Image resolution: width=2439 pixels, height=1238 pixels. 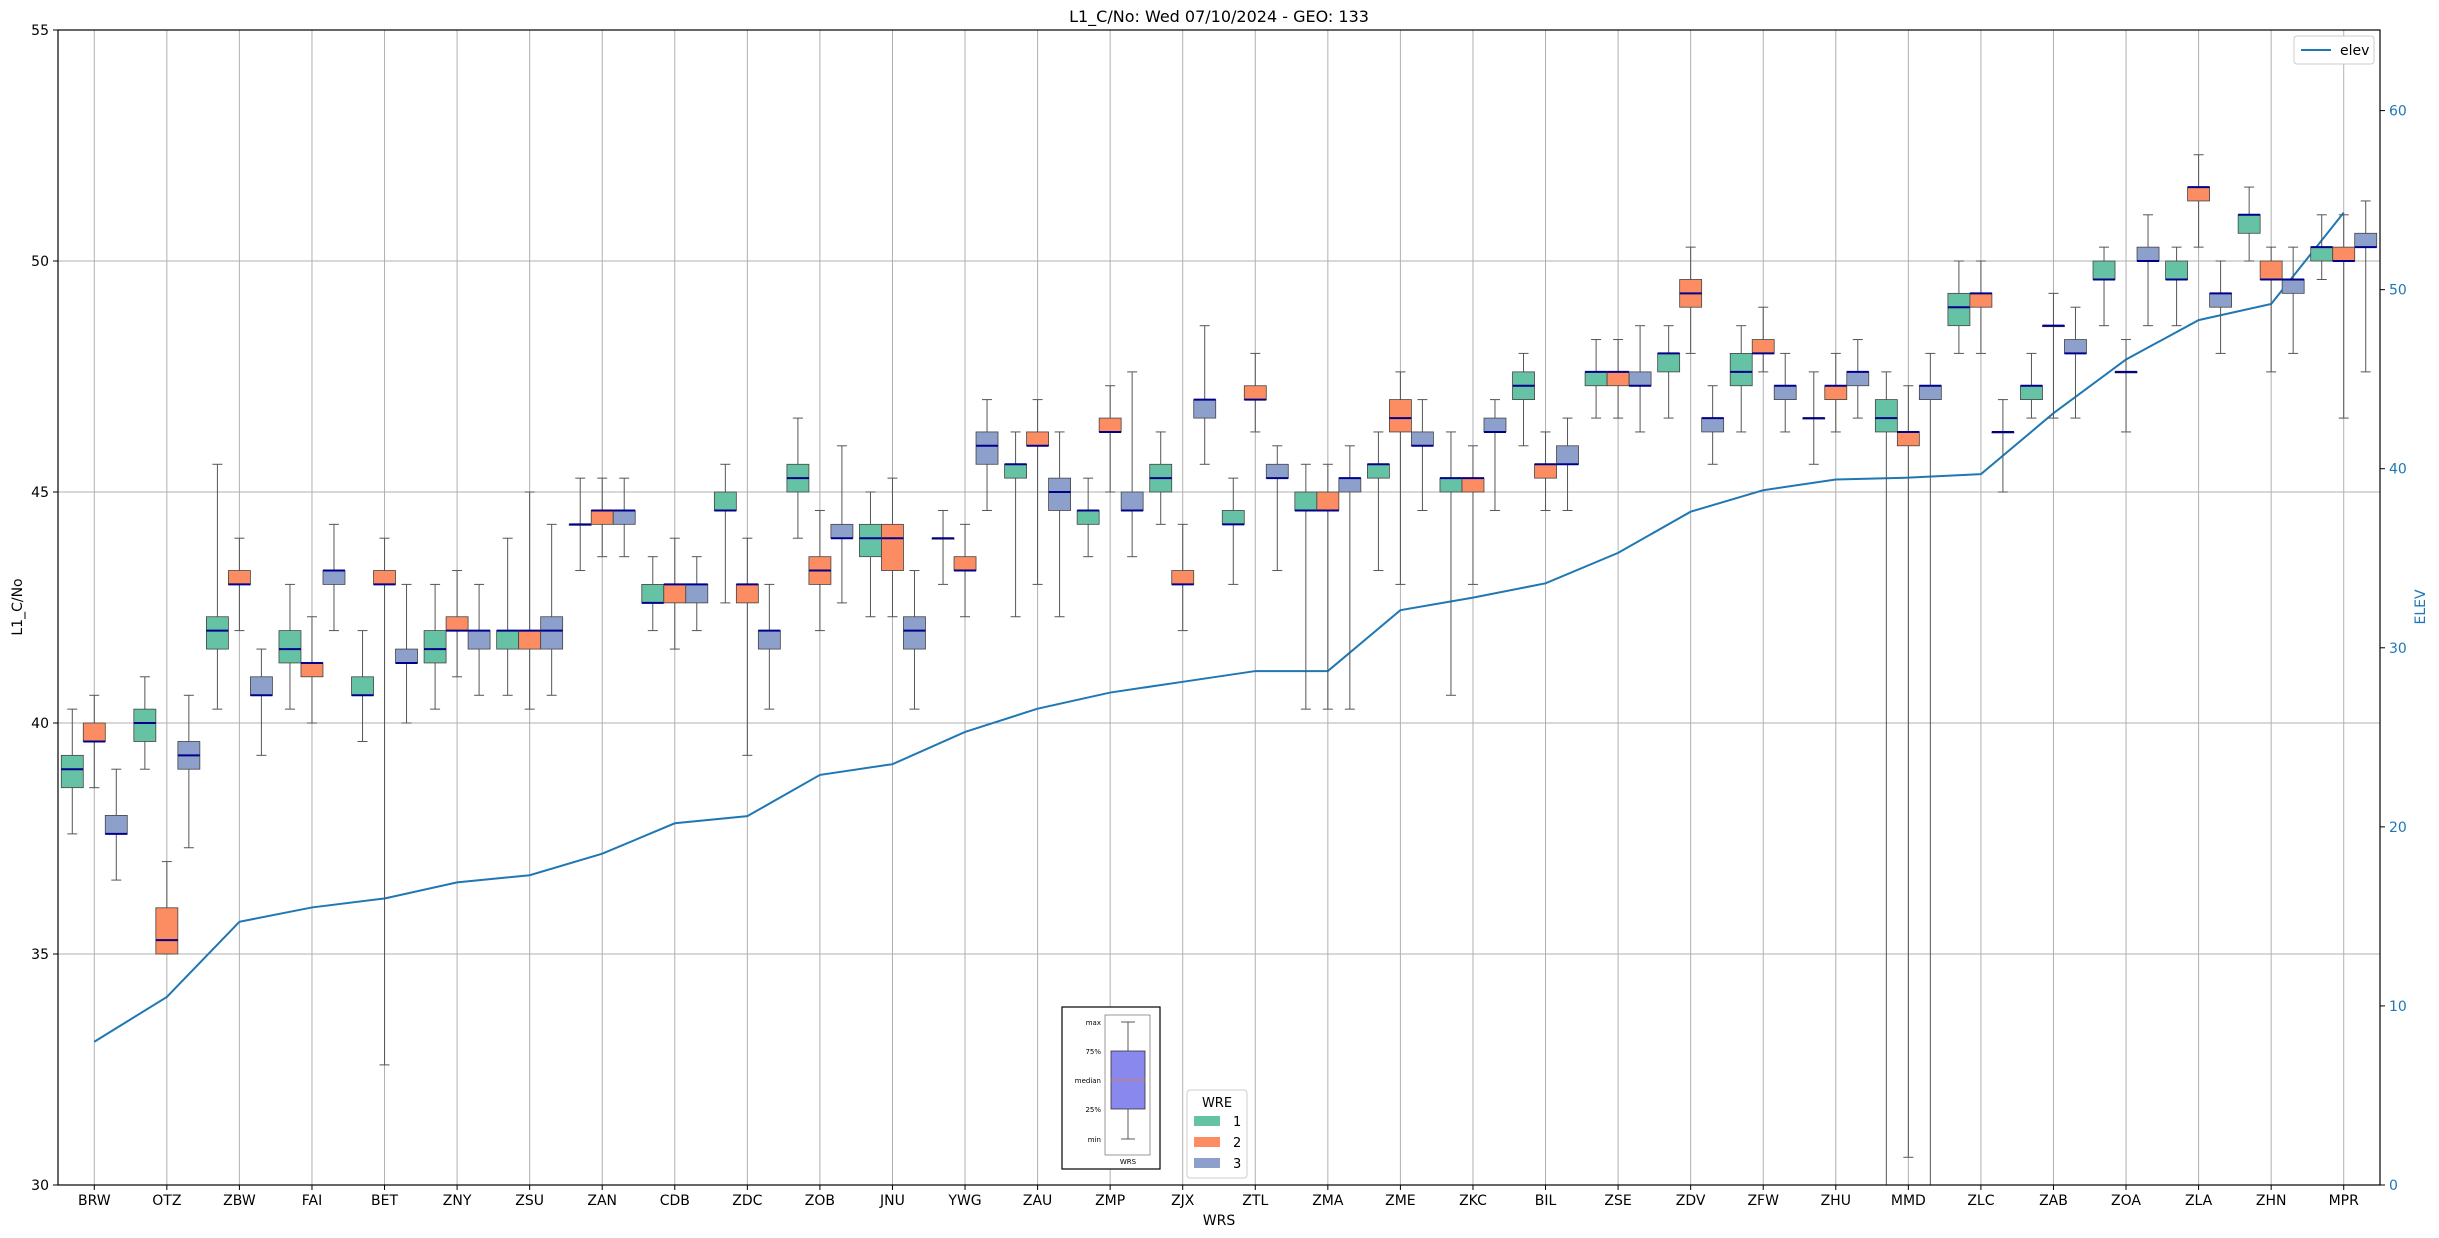 What do you see at coordinates (580, 524) in the screenshot?
I see `box-s1-ZAN` at bounding box center [580, 524].